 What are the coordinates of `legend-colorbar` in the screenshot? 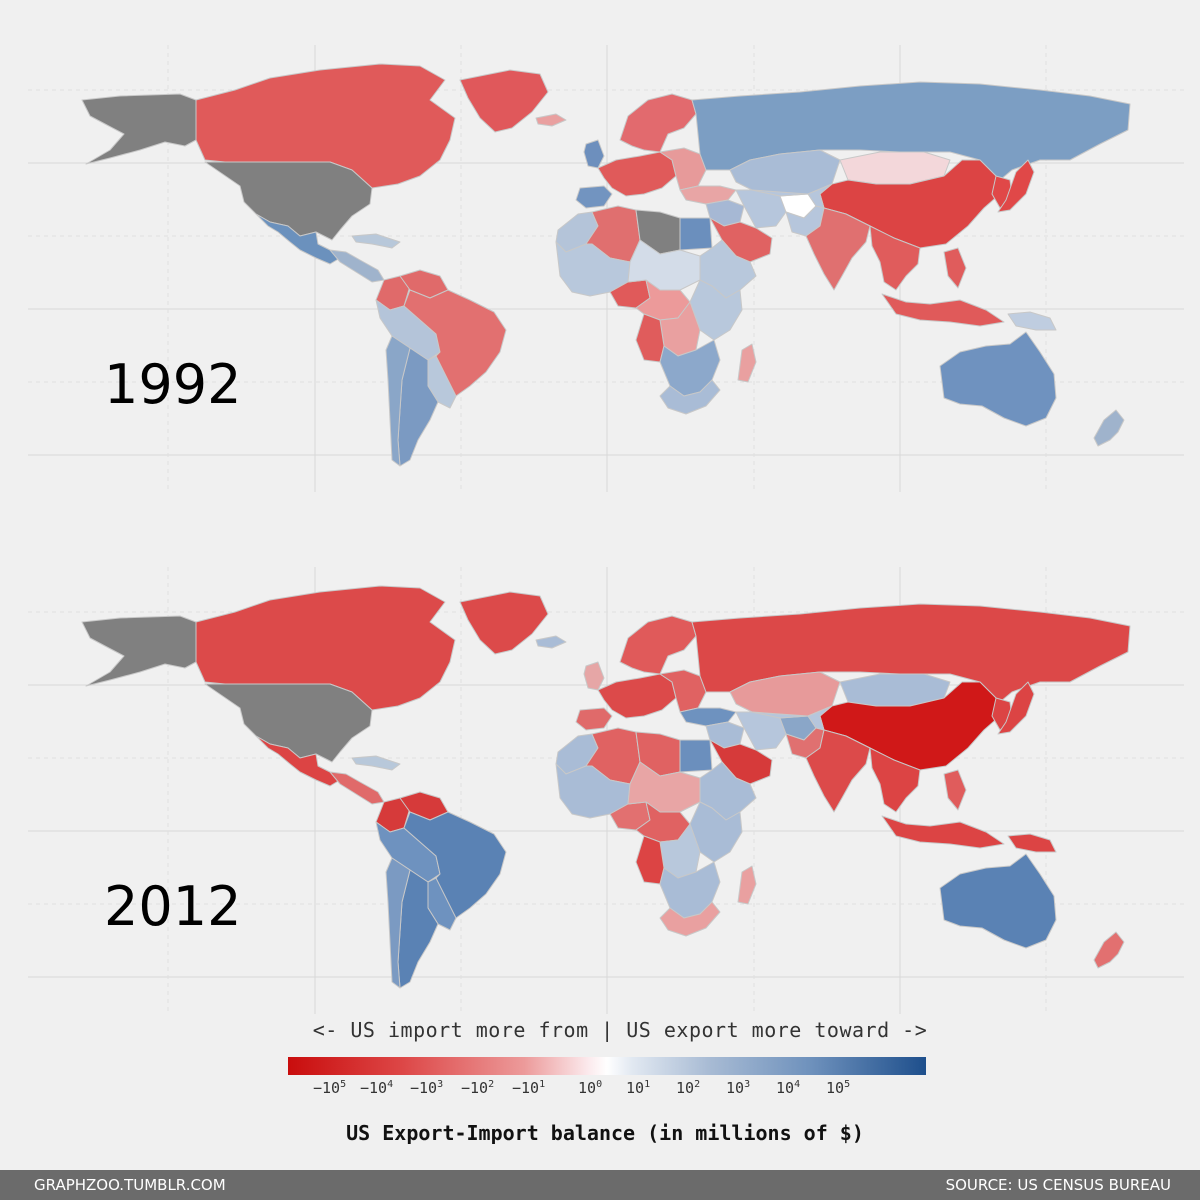 It's located at (607, 1066).